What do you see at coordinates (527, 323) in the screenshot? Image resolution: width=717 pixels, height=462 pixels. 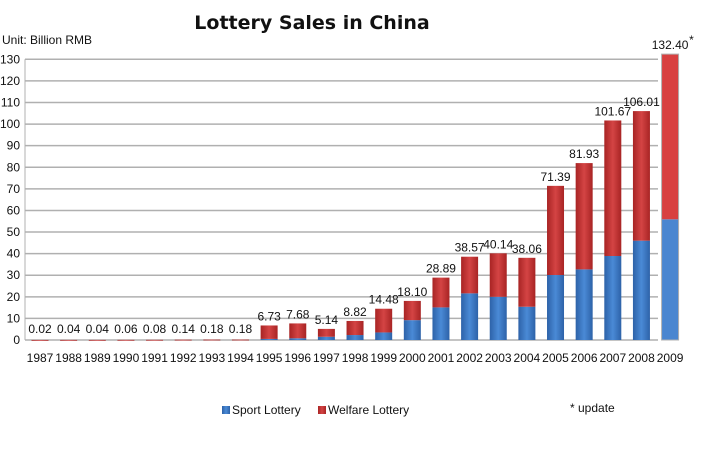 I see `bar-sport-2004` at bounding box center [527, 323].